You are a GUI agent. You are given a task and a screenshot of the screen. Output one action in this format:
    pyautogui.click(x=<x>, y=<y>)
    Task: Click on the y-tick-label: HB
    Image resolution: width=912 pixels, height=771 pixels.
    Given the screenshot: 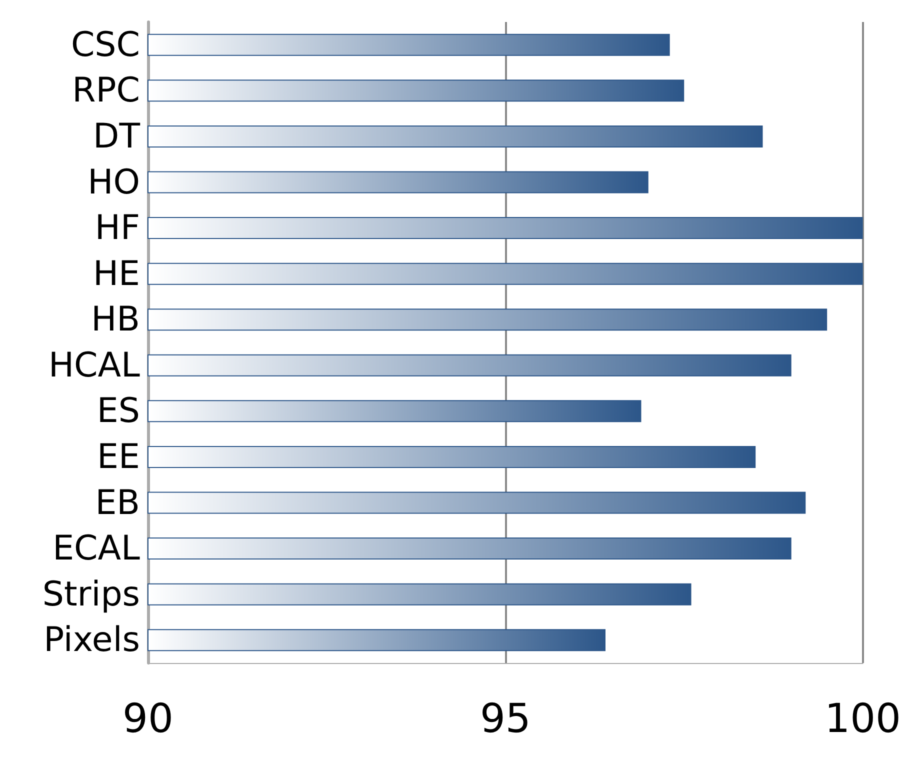 What is the action you would take?
    pyautogui.click(x=115, y=320)
    